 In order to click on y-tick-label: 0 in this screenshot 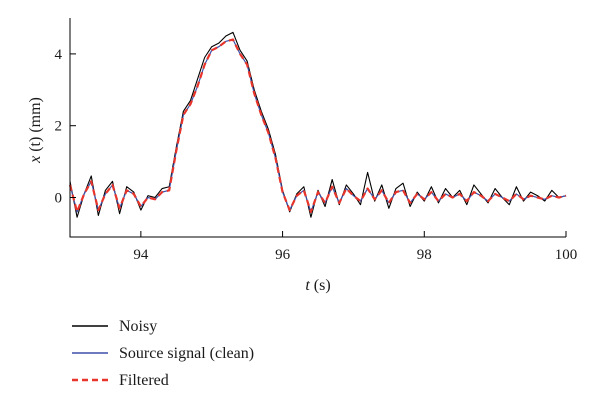, I will do `click(59, 199)`.